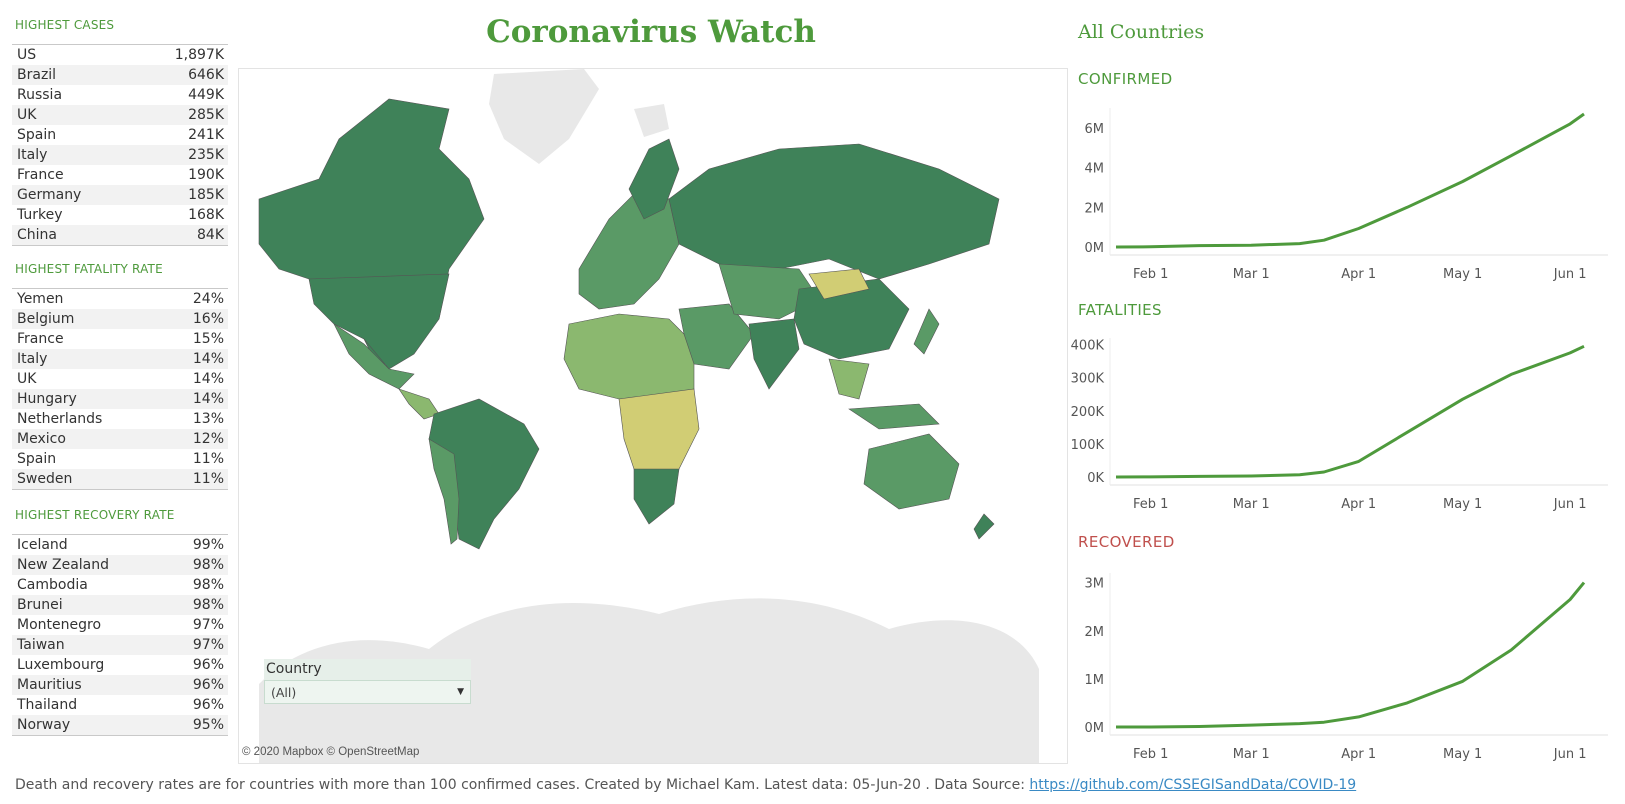  Describe the element at coordinates (419, 404) in the screenshot. I see `central-america-shape` at that location.